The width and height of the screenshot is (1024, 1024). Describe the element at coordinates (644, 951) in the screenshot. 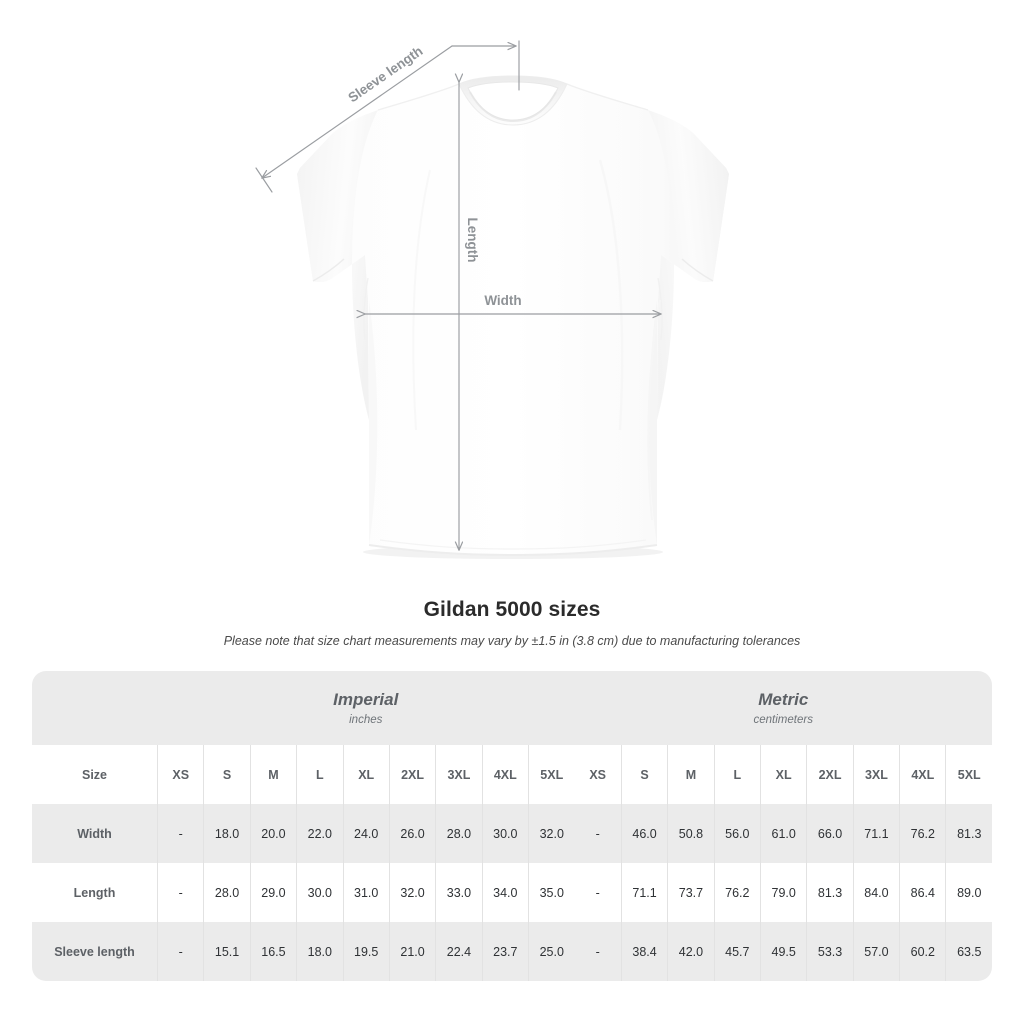

I see `cell-sleeve-length-metric-S: 38.4` at that location.